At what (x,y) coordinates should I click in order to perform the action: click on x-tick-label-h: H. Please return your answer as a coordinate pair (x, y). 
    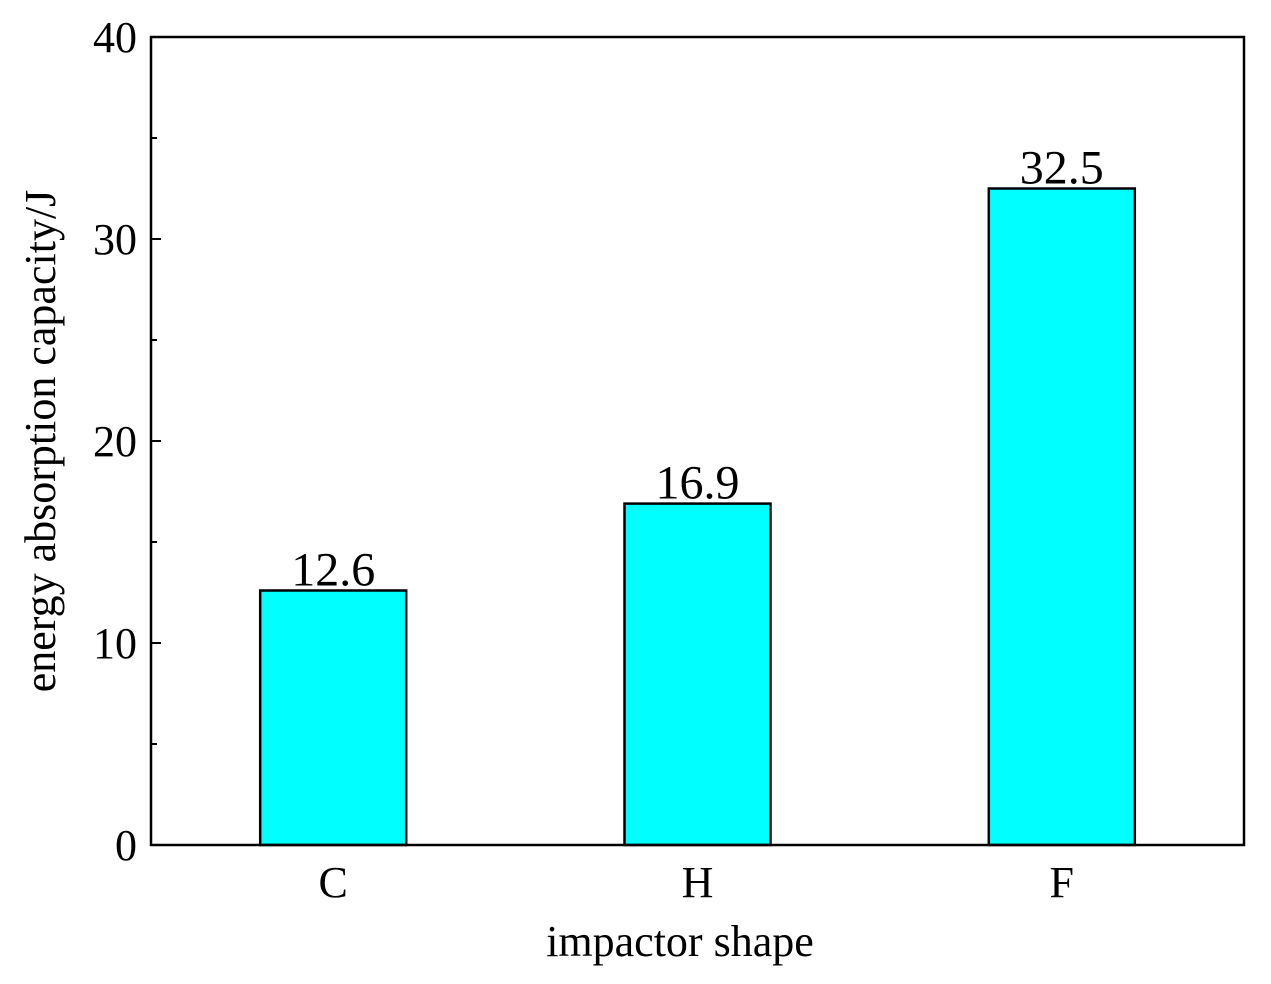
    Looking at the image, I should click on (698, 882).